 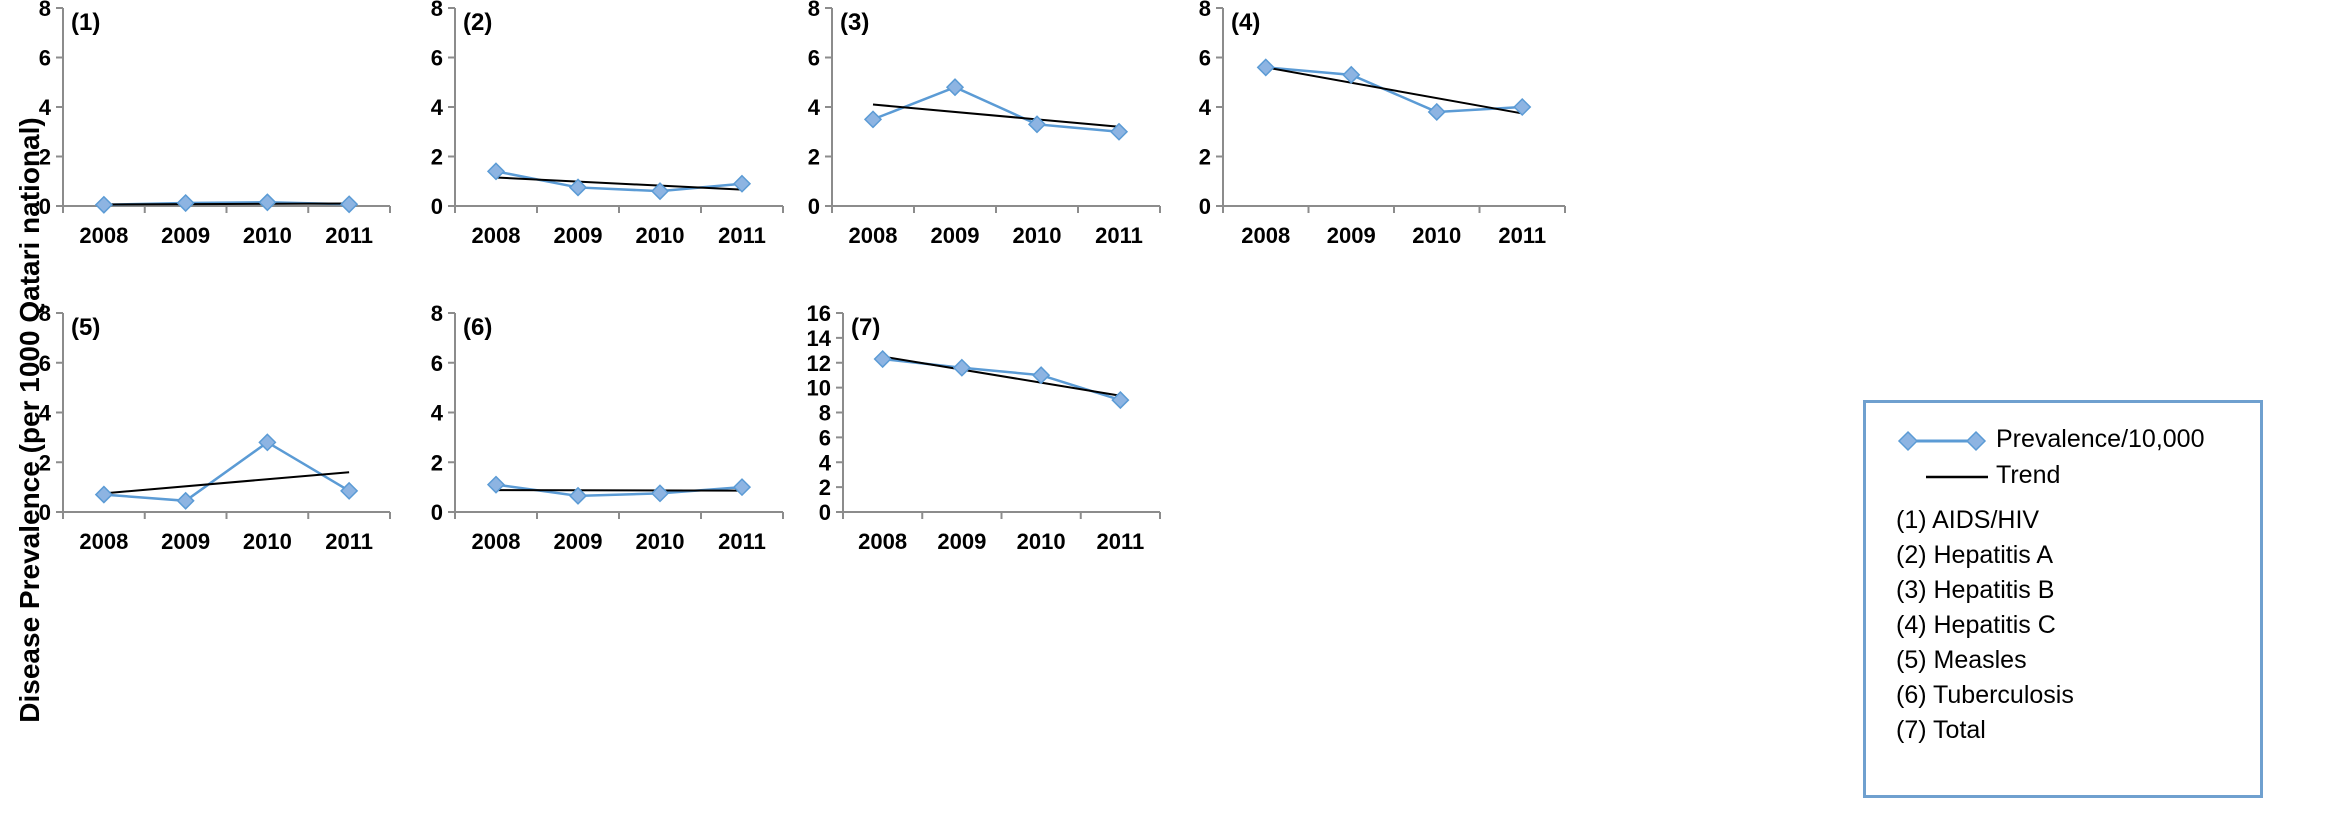 What do you see at coordinates (103, 235) in the screenshot?
I see `panel-1-x-tick-label: 2008` at bounding box center [103, 235].